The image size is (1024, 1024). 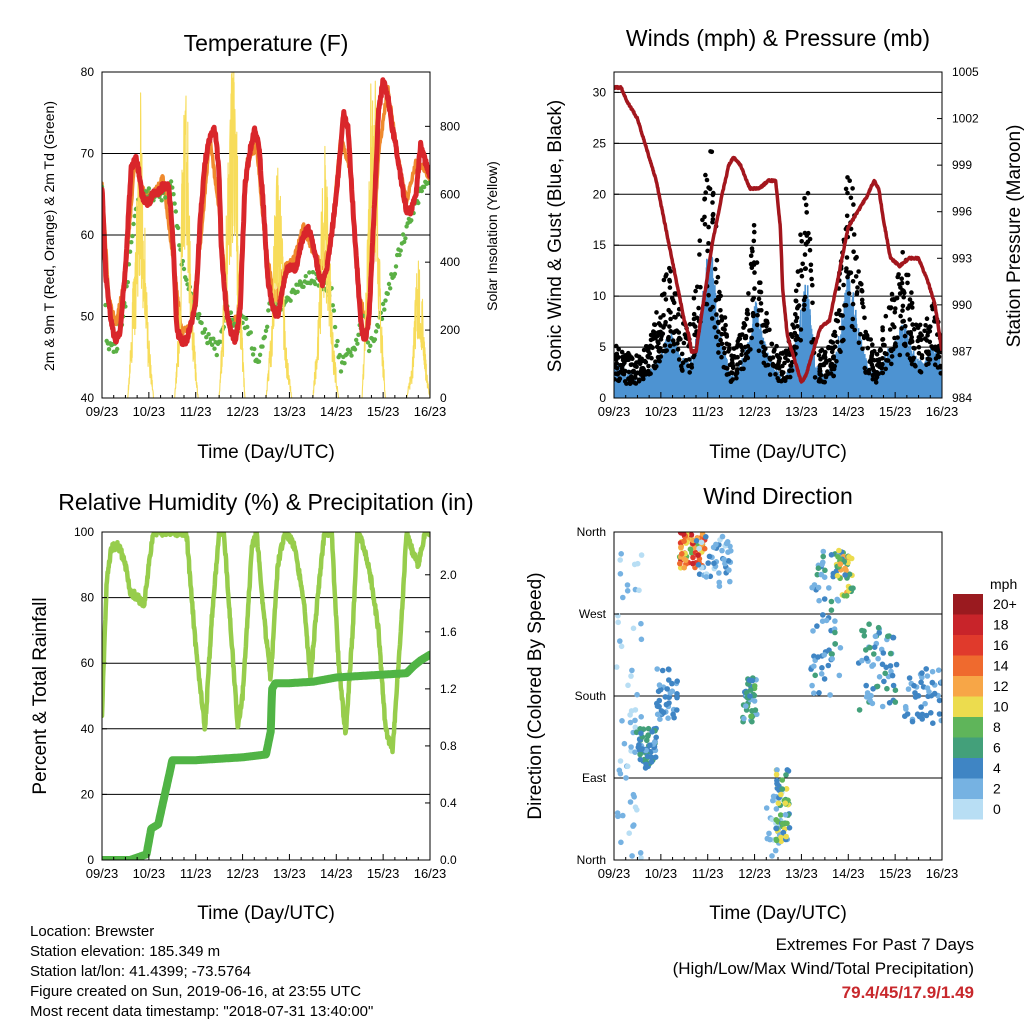 What do you see at coordinates (336, 411) in the screenshot?
I see `temperature-xtick-label: 14/23` at bounding box center [336, 411].